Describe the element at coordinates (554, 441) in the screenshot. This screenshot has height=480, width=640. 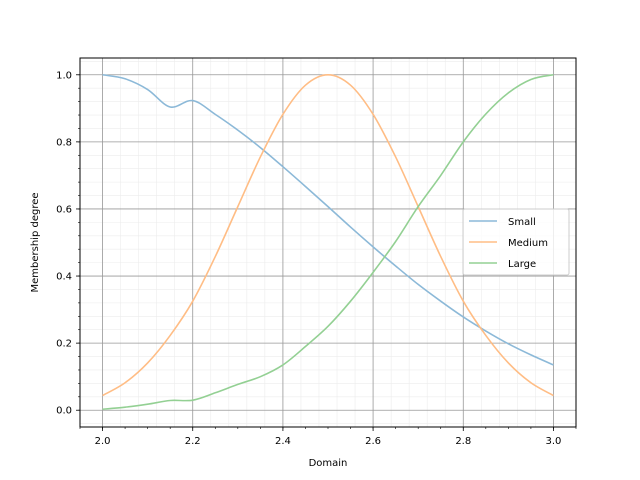
I see `x-tick-label: 3.0` at that location.